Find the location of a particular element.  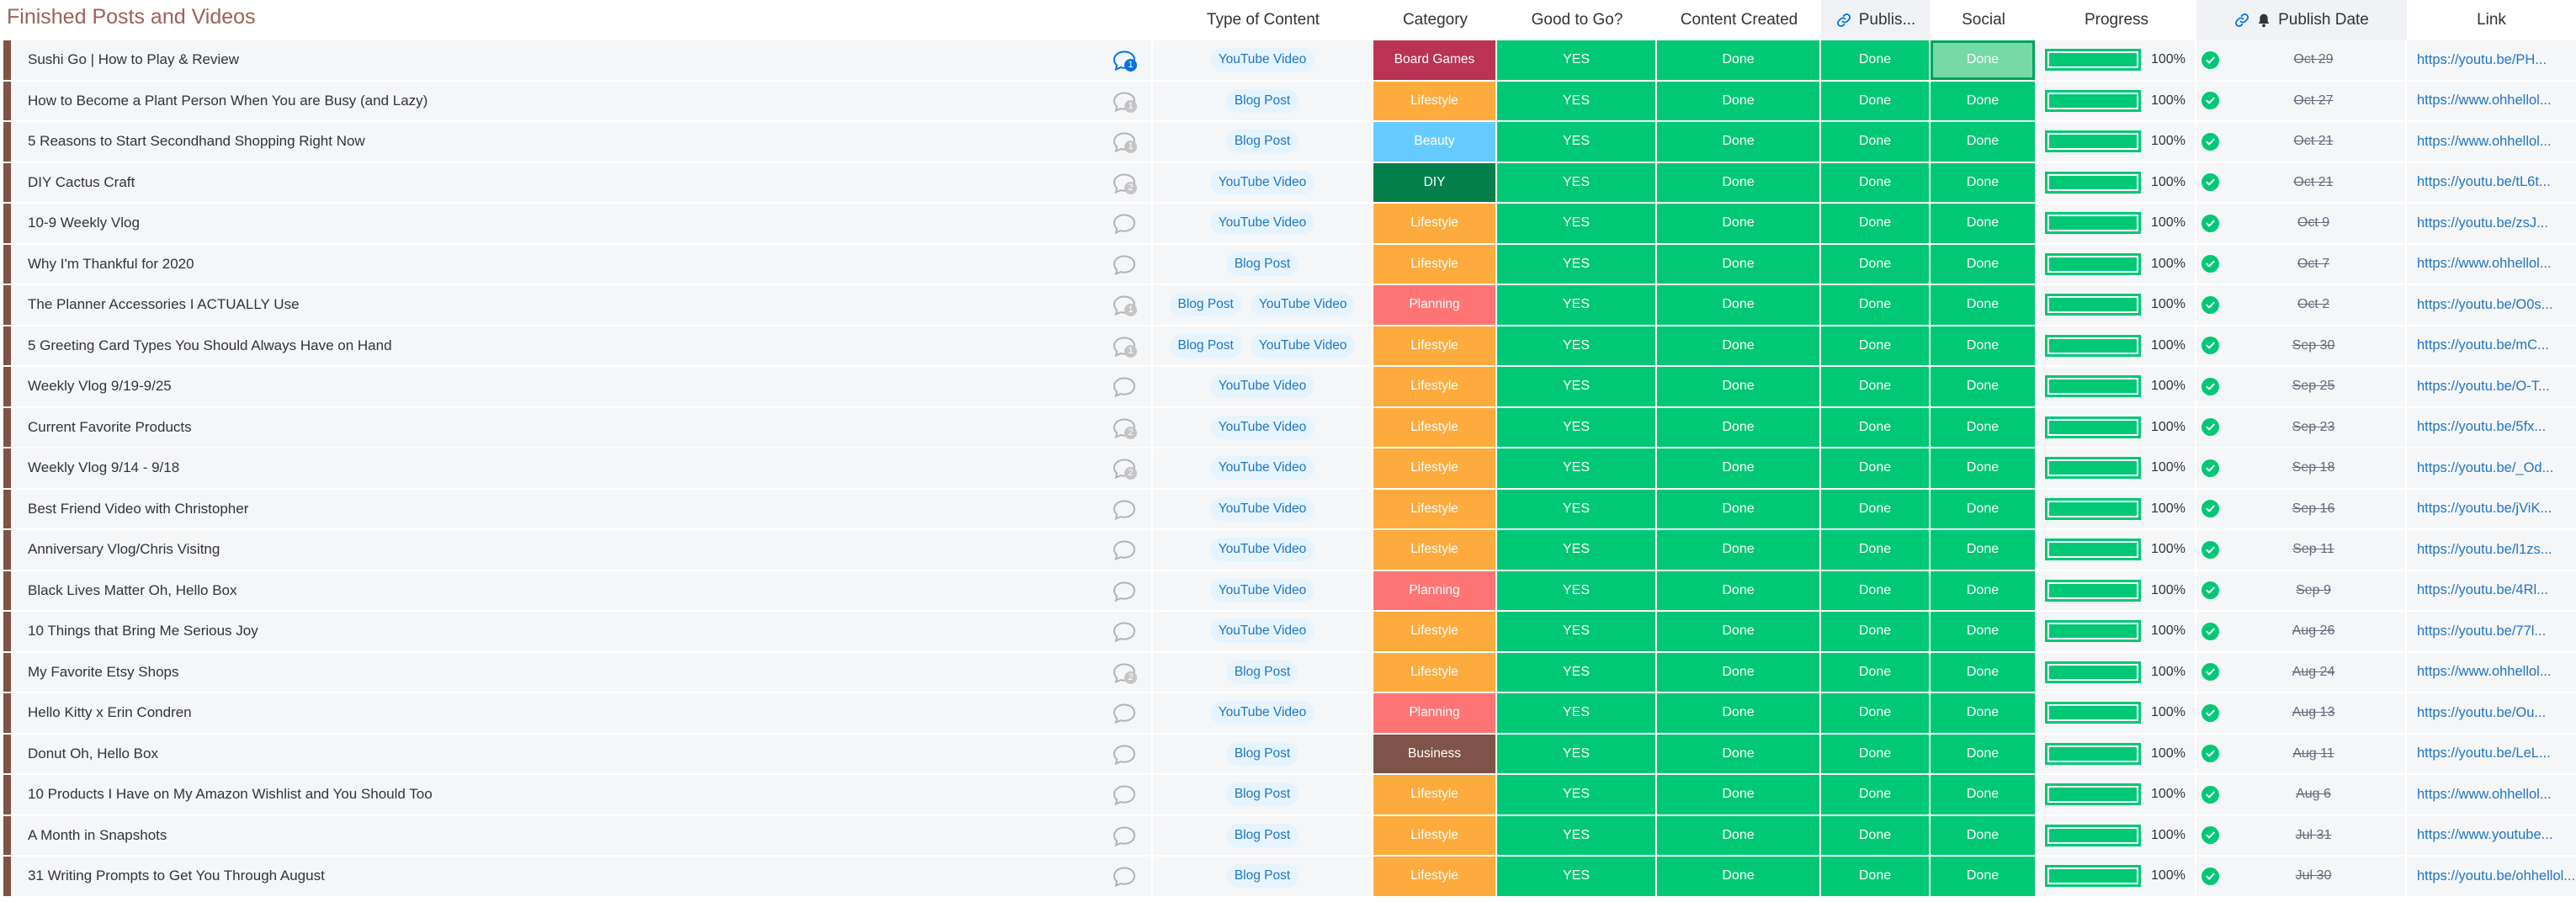

content-type-cell: Blog Post YouTube Video is located at coordinates (1263, 305).